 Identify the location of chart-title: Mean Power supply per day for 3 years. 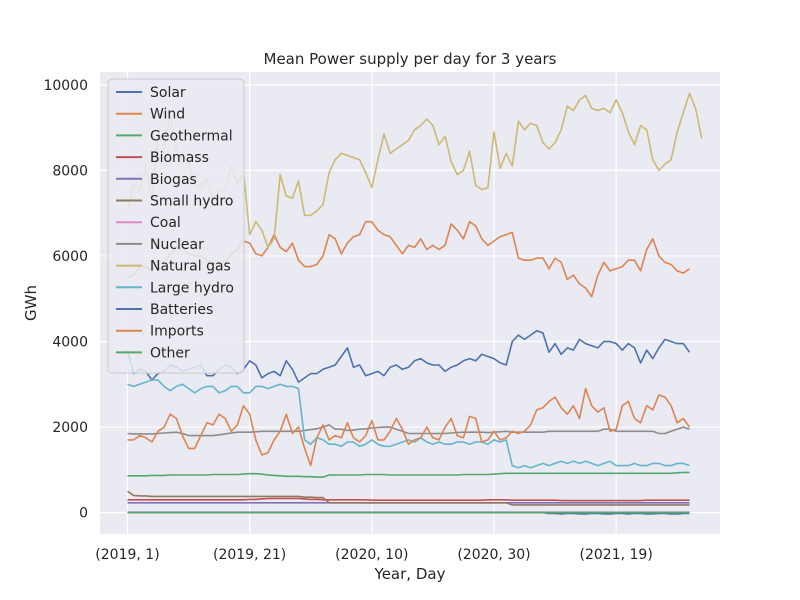
(410, 59).